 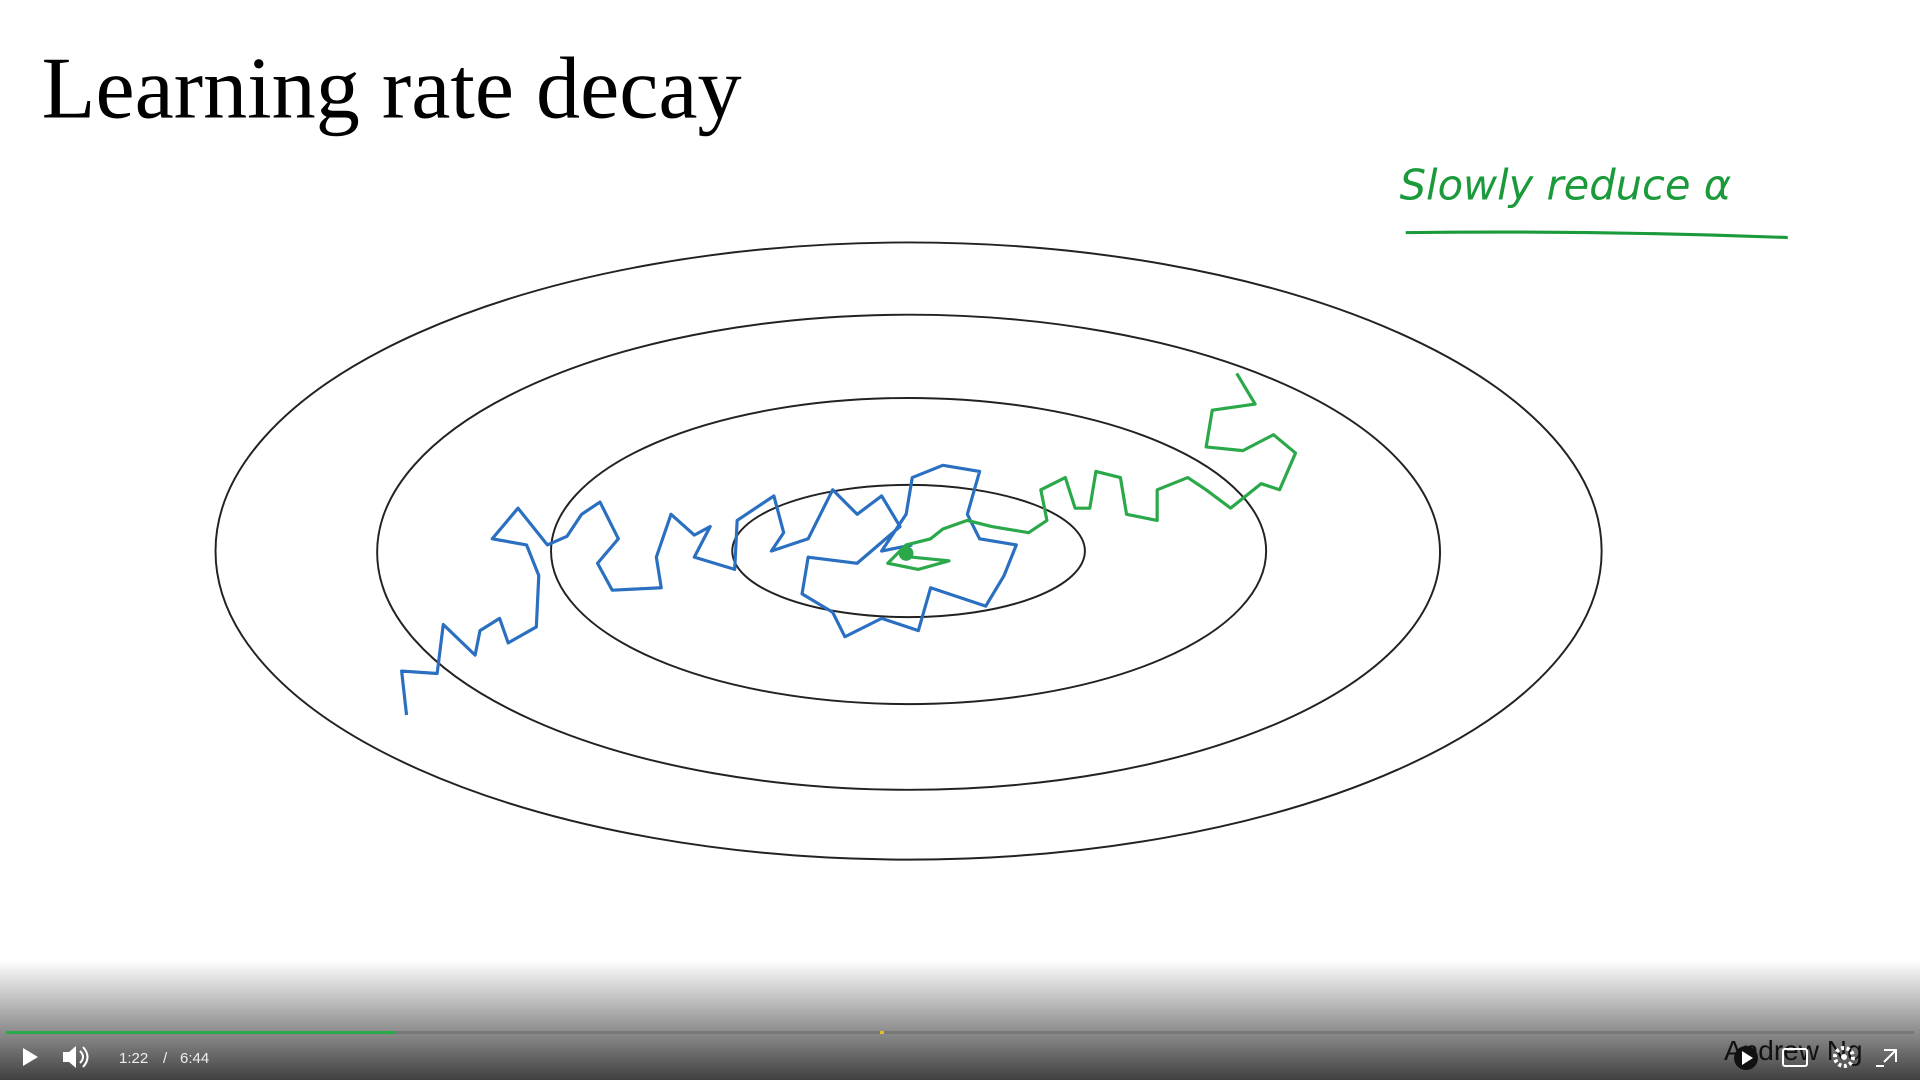 What do you see at coordinates (133, 1058) in the screenshot?
I see `current-time: 1:22` at bounding box center [133, 1058].